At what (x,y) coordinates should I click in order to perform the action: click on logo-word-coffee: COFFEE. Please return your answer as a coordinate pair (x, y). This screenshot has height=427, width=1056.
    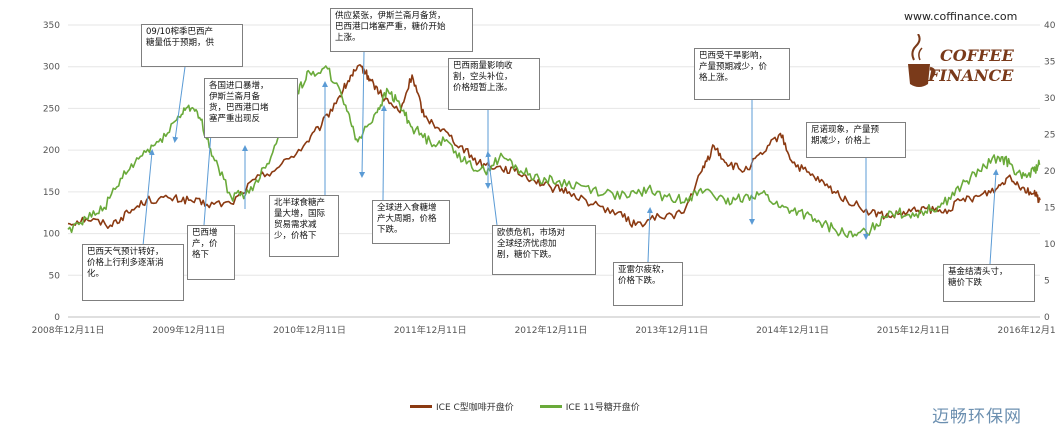
    Looking at the image, I should click on (977, 55).